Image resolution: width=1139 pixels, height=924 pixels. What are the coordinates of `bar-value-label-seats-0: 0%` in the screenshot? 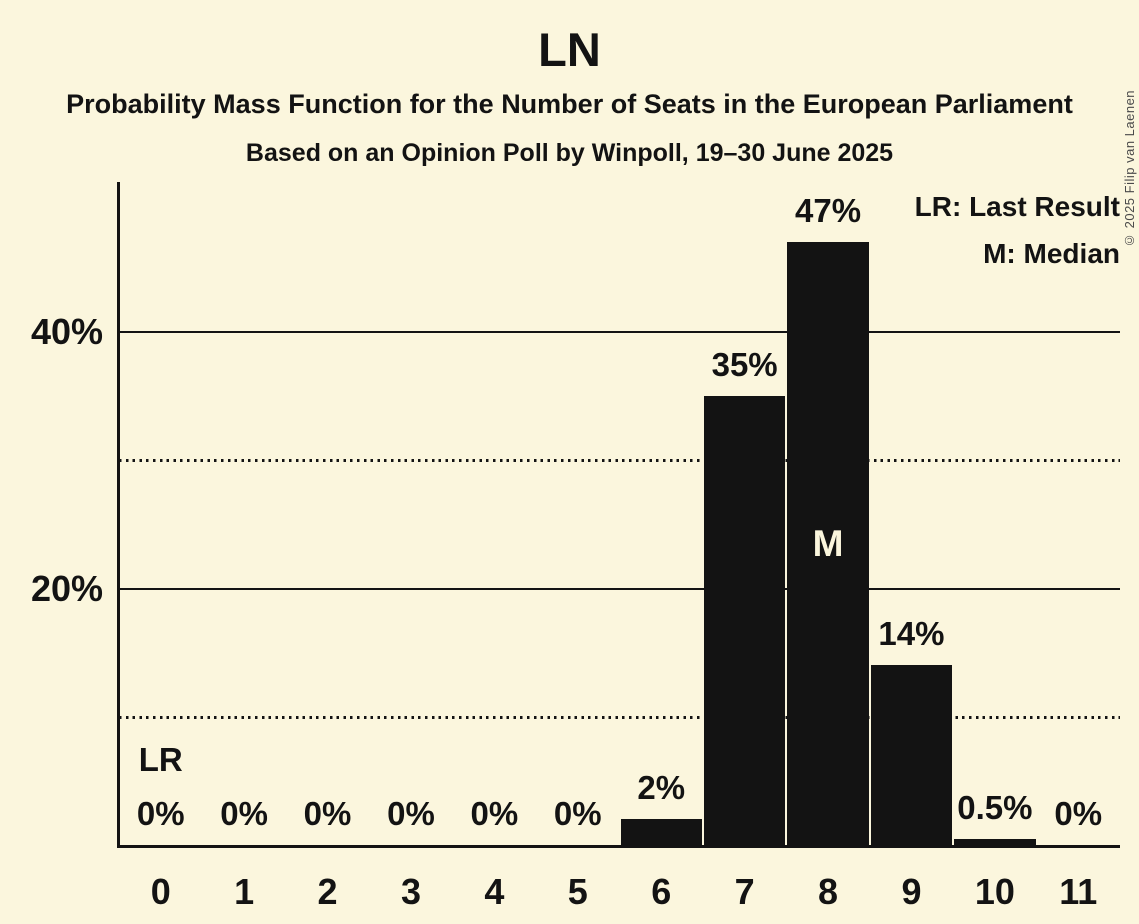 It's located at (160, 813).